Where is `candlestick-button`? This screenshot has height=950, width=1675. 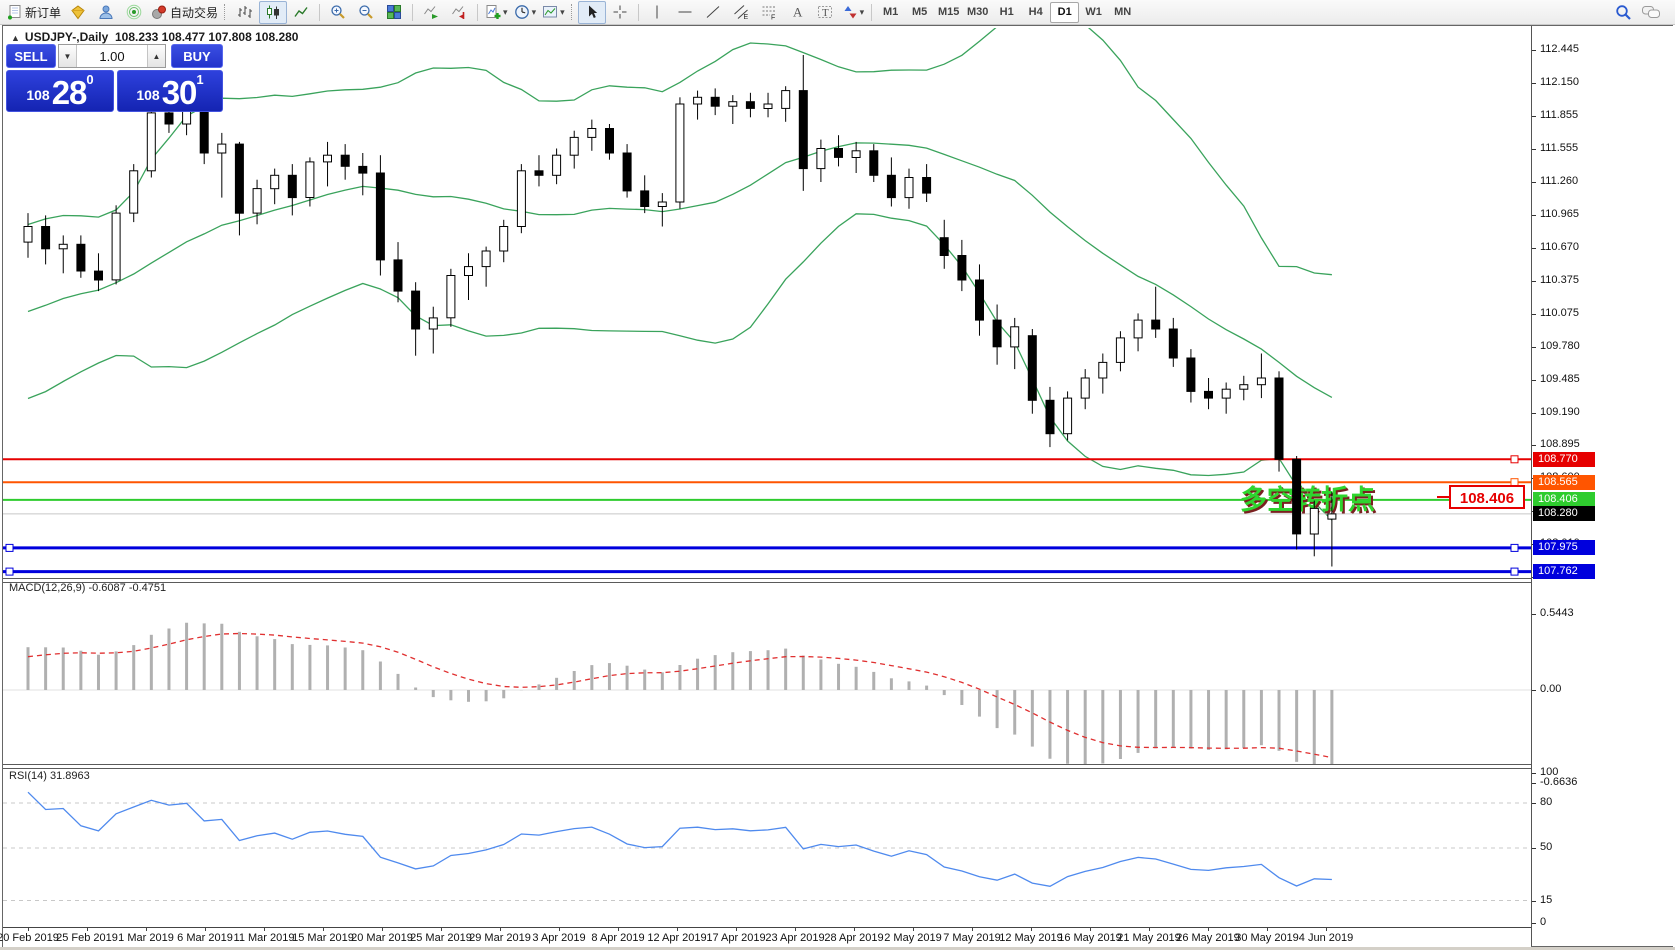
candlestick-button is located at coordinates (273, 12).